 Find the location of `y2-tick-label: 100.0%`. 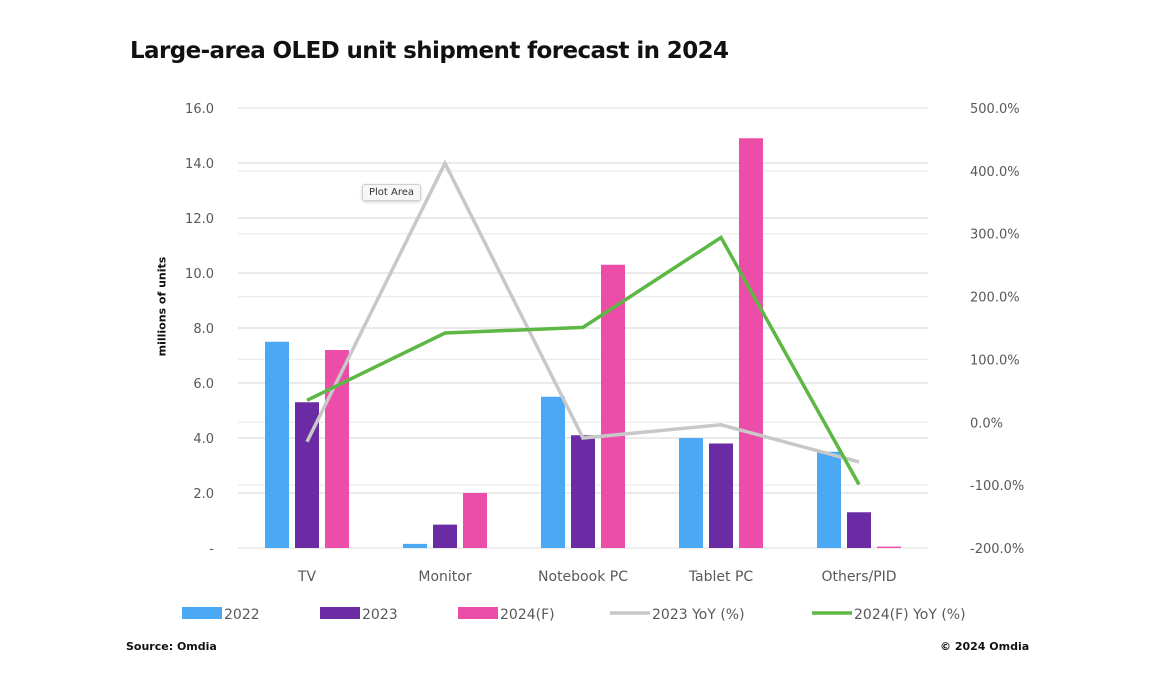

y2-tick-label: 100.0% is located at coordinates (995, 360).